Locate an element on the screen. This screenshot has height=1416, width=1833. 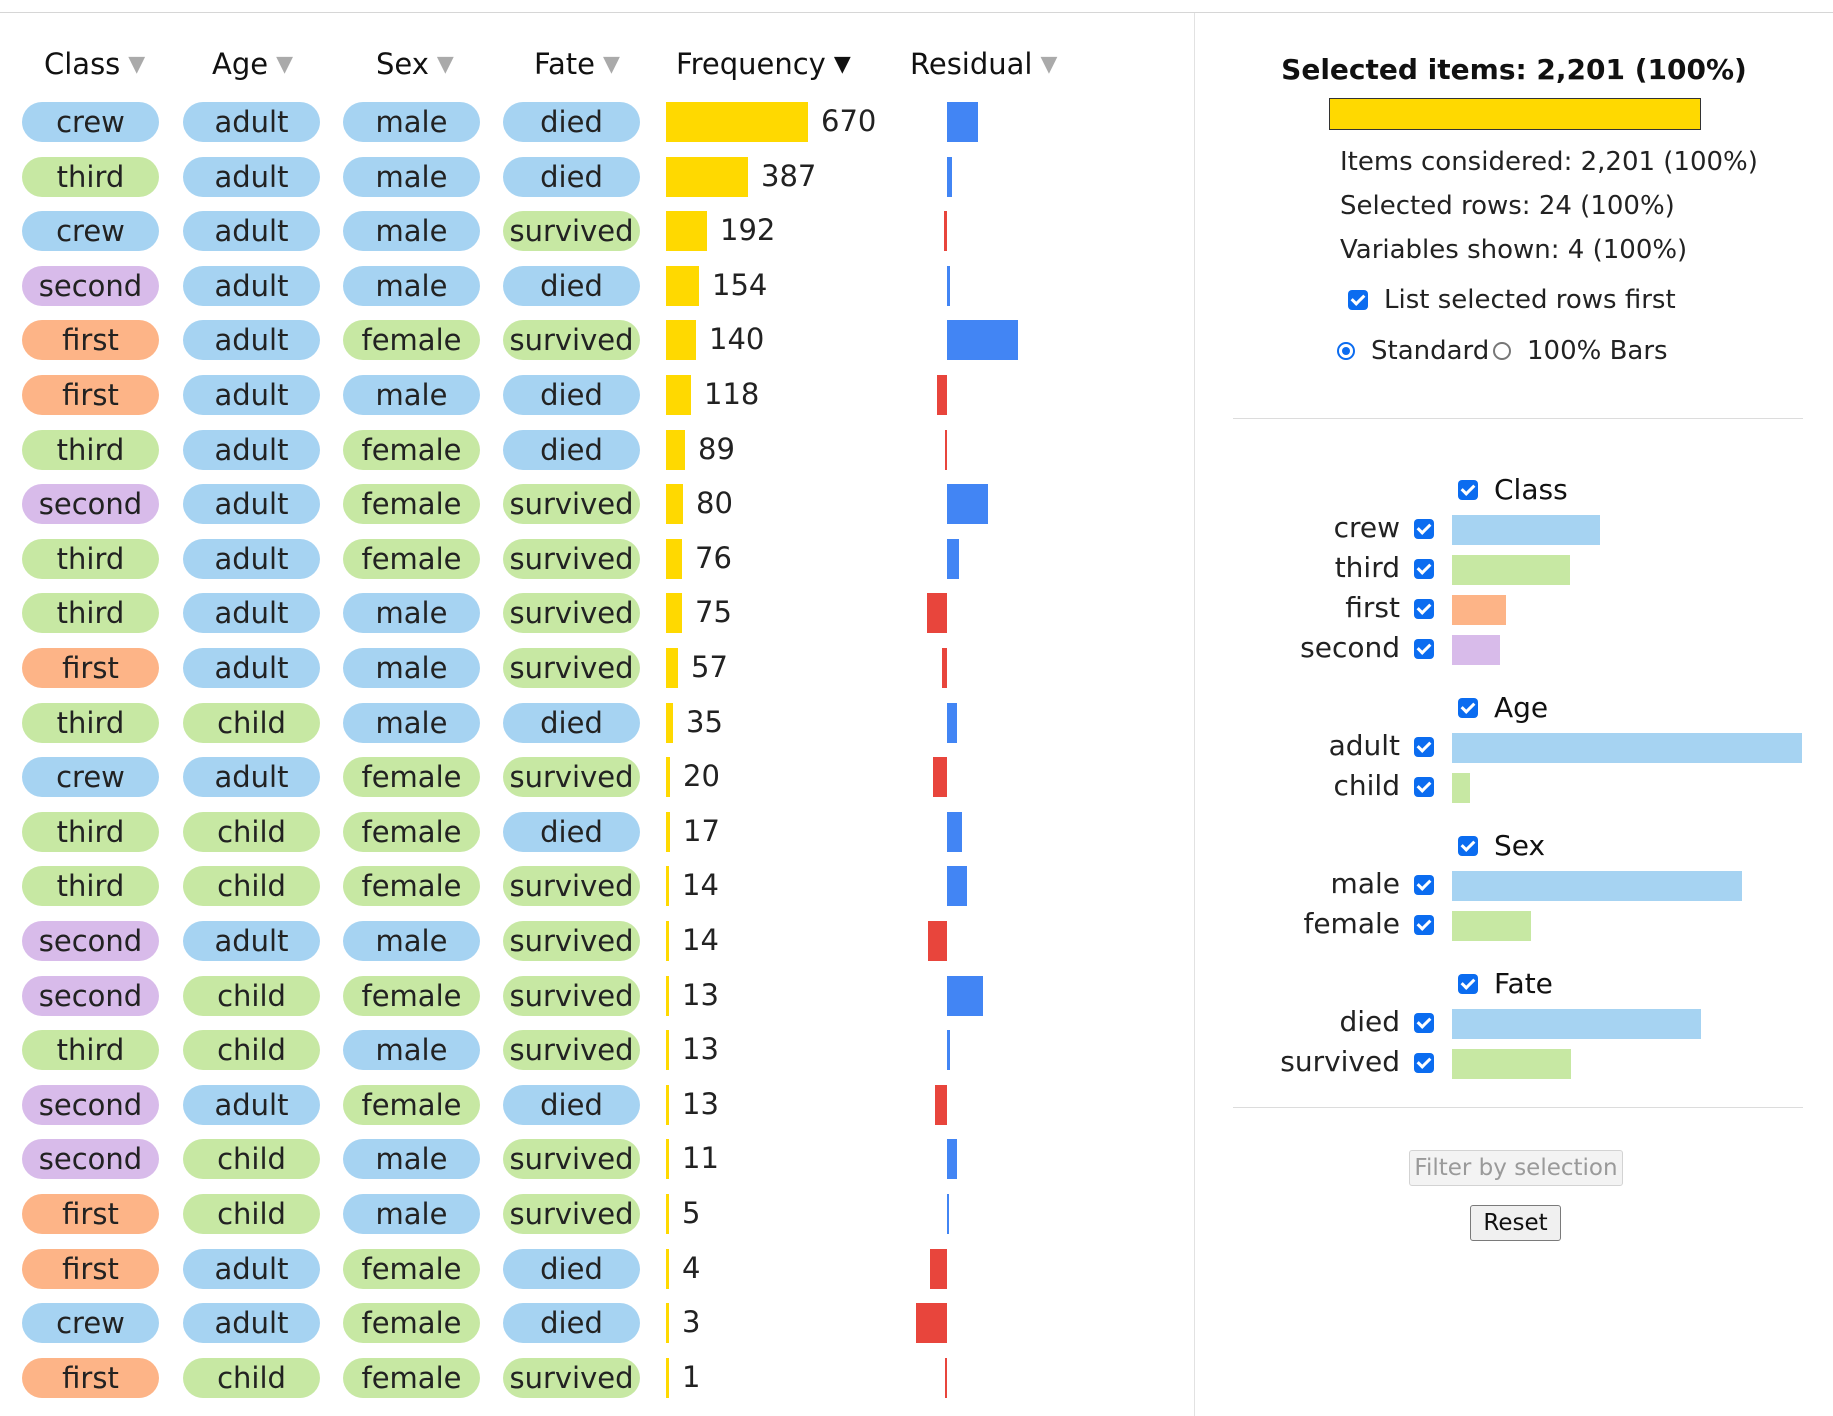
table-row: first adult female survived 140 is located at coordinates (597, 340).